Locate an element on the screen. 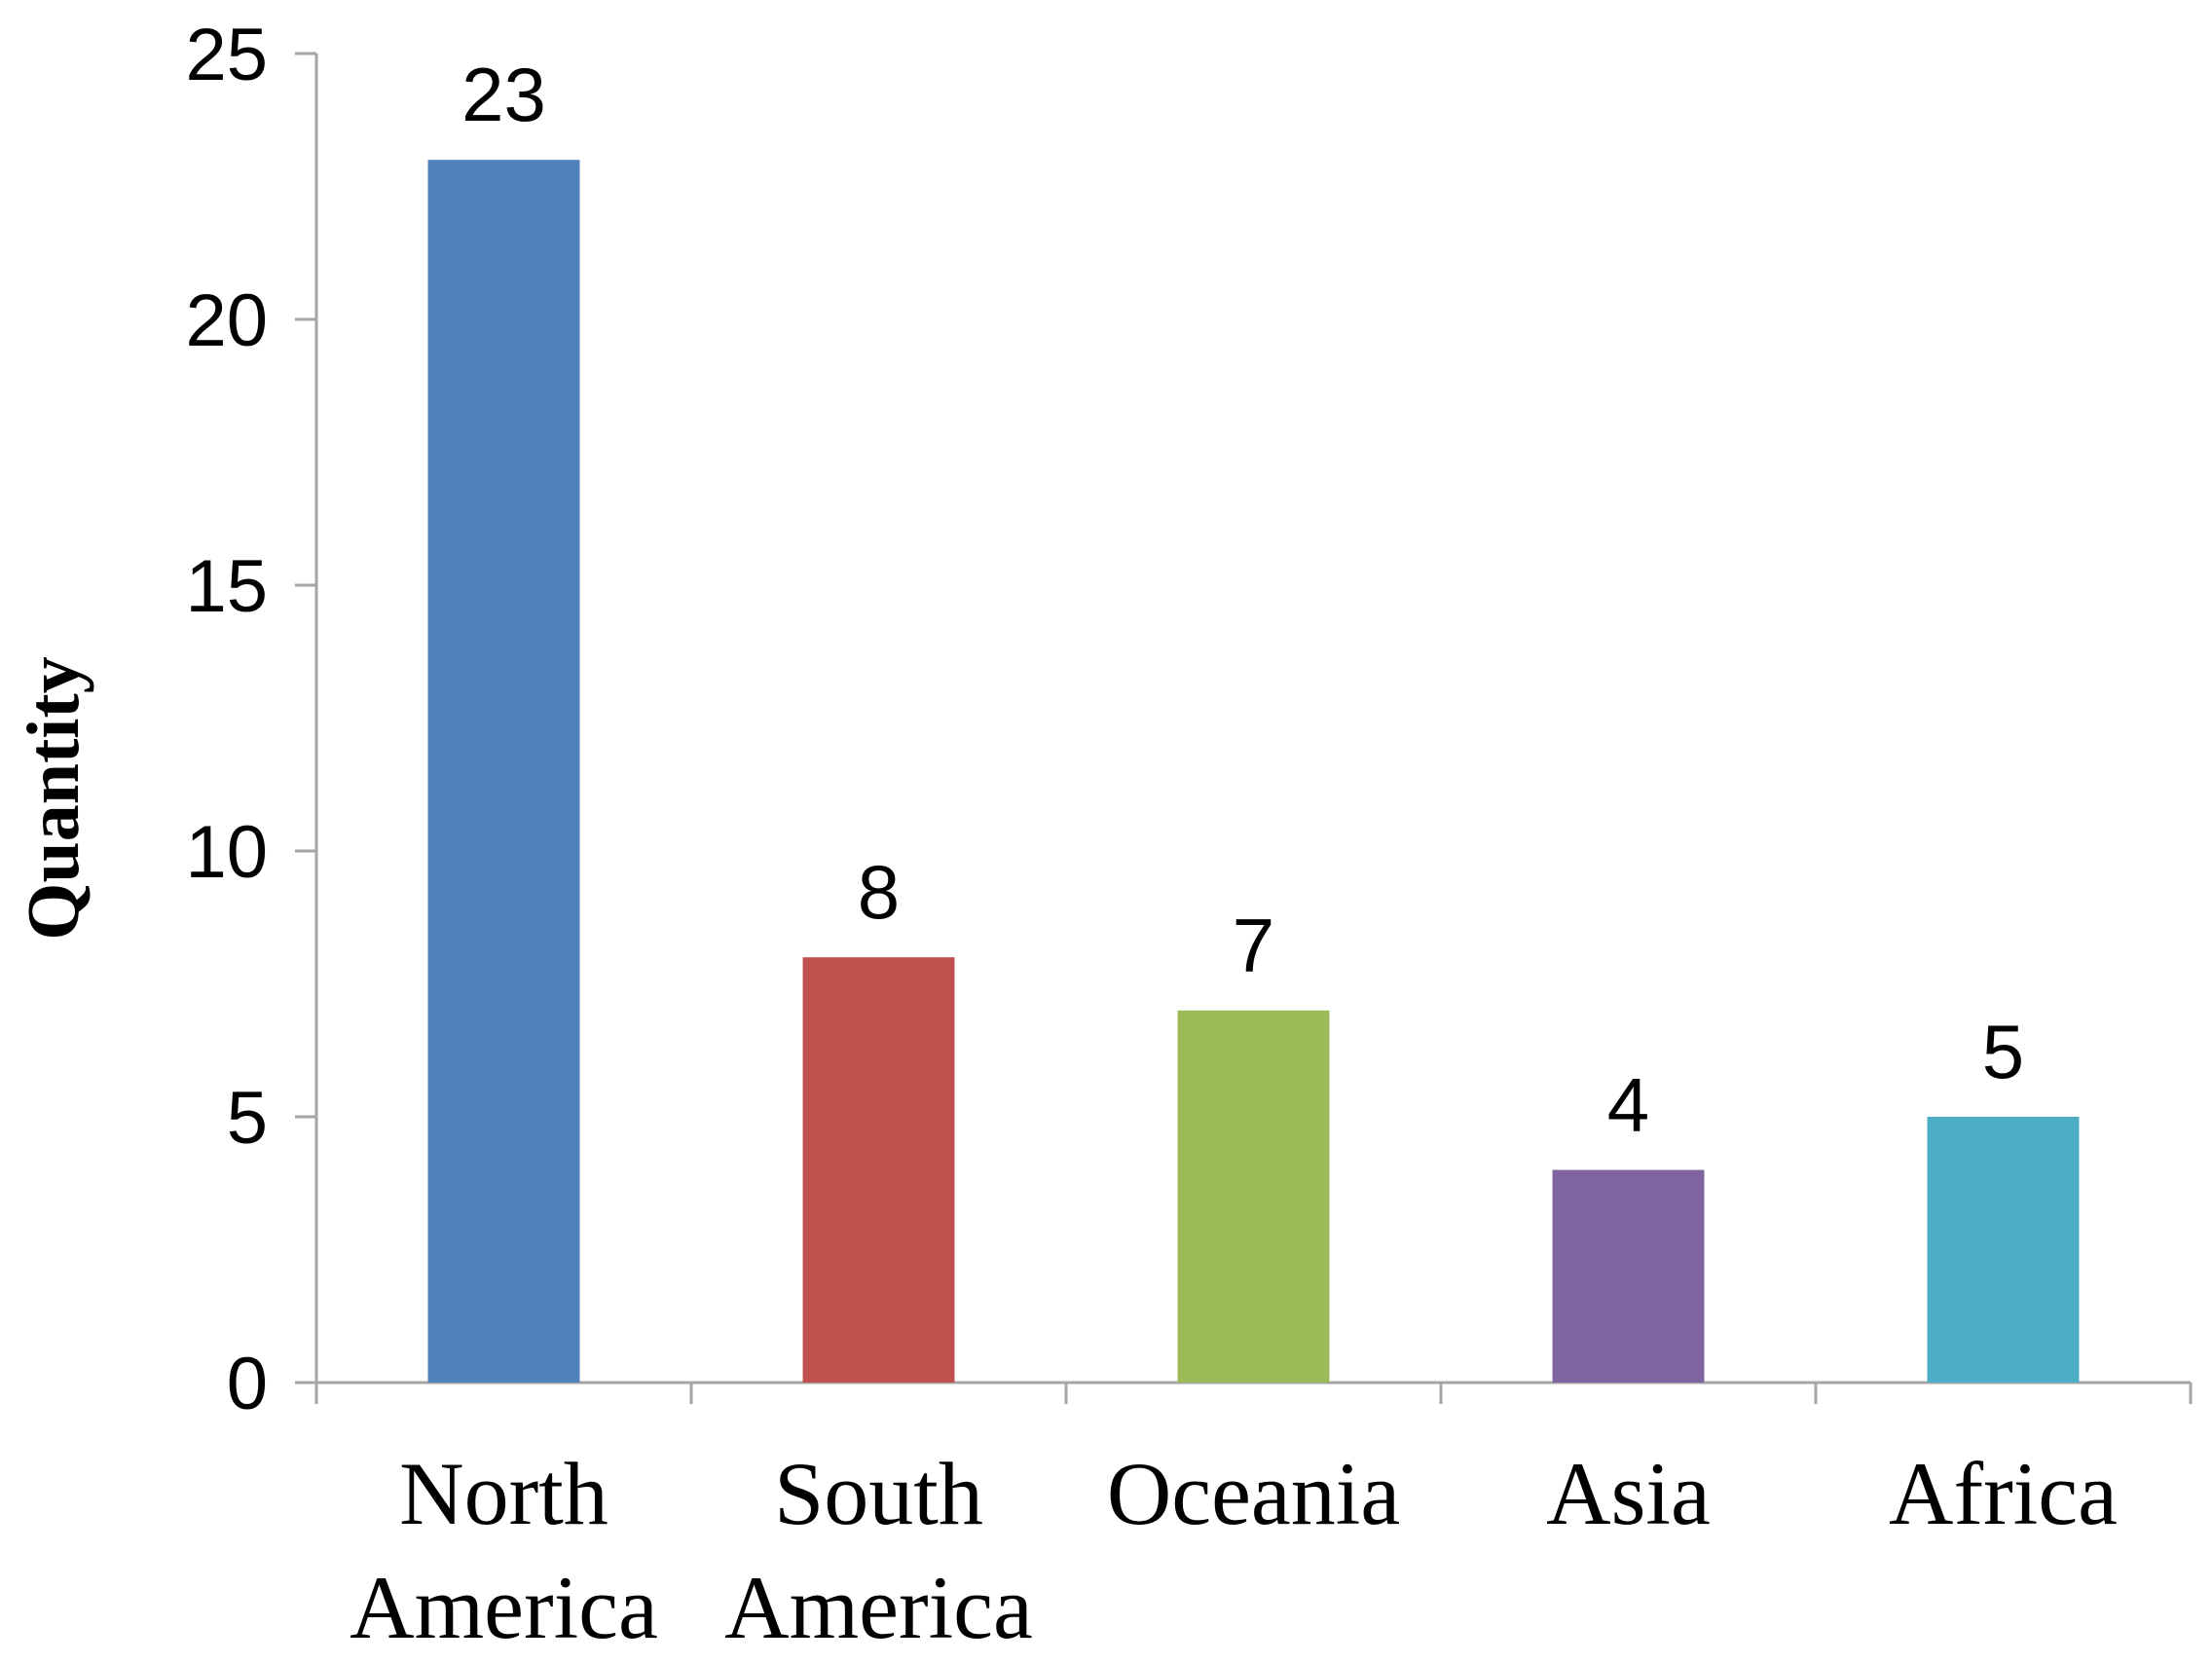 The image size is (2212, 1663). x-category-label: Africa is located at coordinates (2003, 1493).